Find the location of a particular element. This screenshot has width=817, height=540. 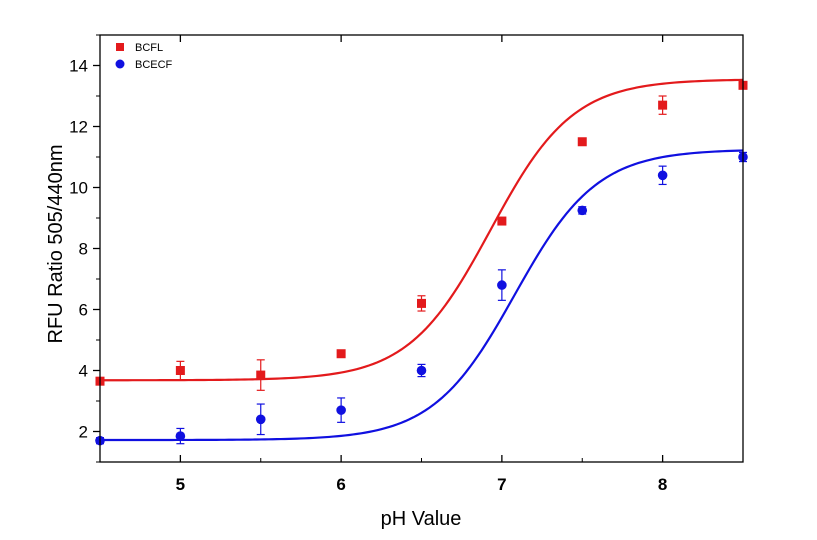

x-tick-label: 8 is located at coordinates (662, 484).